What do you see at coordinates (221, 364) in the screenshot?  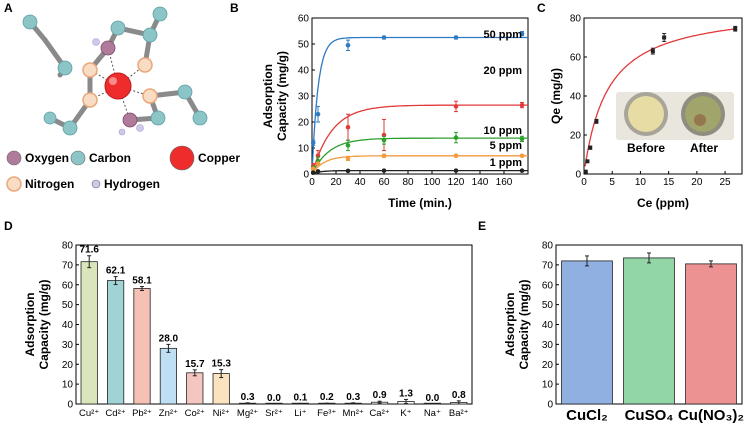 I see `bar-value-label: 15.3` at bounding box center [221, 364].